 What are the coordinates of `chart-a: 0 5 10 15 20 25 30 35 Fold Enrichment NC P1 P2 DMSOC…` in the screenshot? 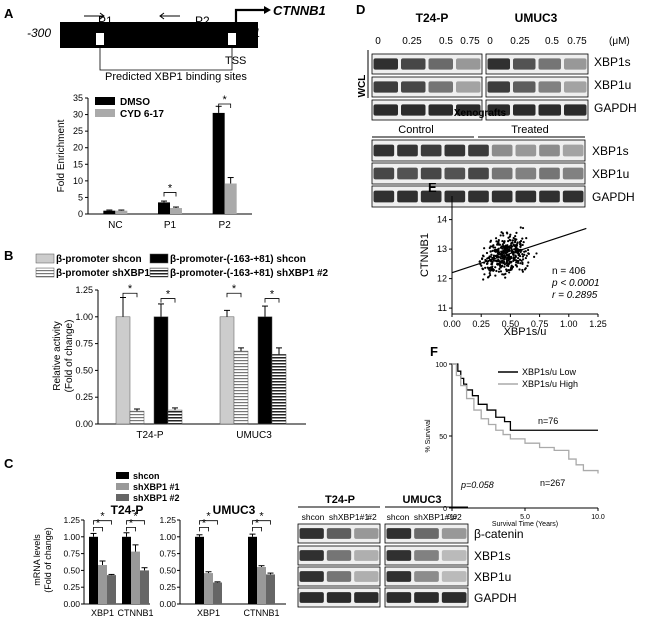 It's located at (154, 162).